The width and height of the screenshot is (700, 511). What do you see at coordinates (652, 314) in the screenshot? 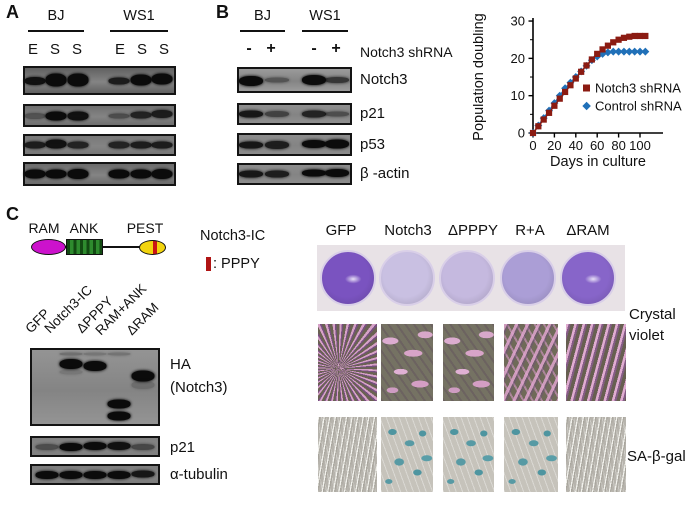
I see `crystal-violet-row-label-line1: Crystal` at bounding box center [652, 314].